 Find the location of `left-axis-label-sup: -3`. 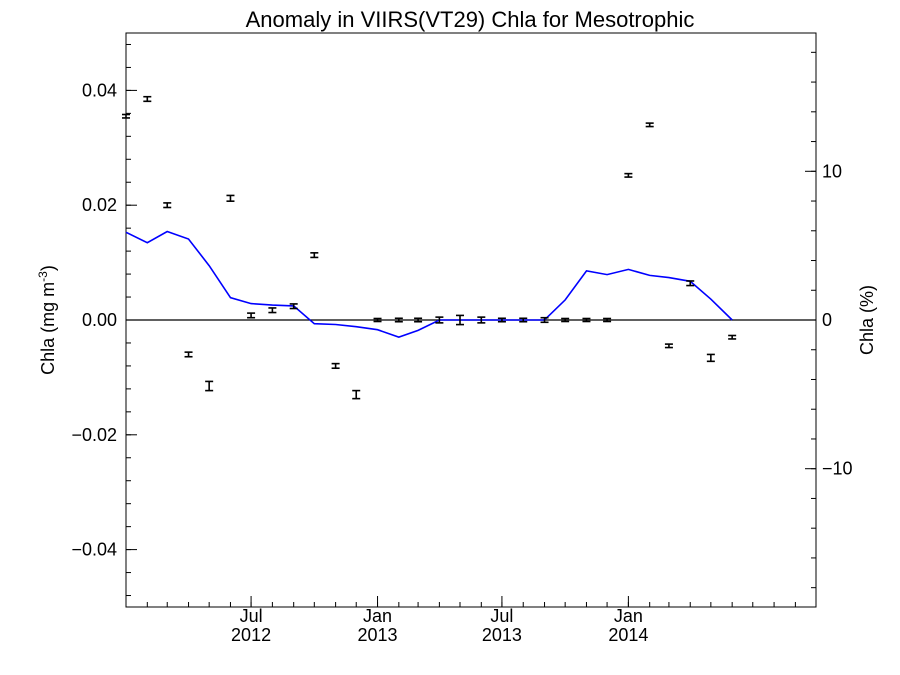

left-axis-label-sup: -3 is located at coordinates (43, 276).